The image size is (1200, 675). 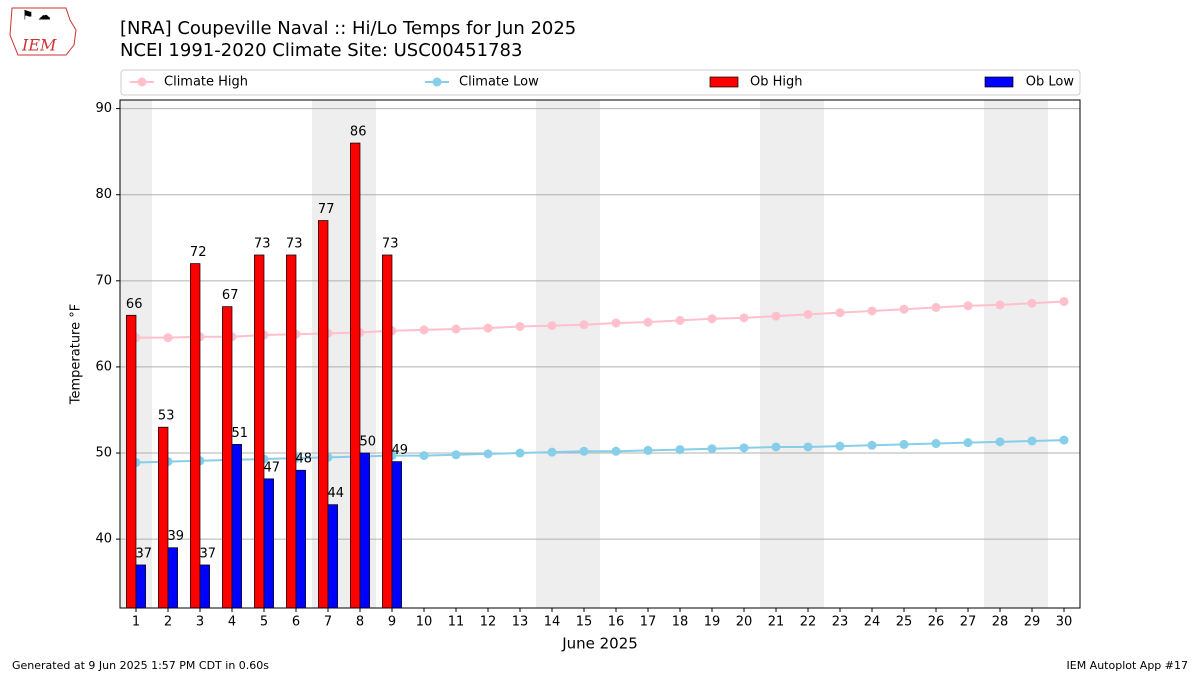 I want to click on x-tick-label: 28, so click(x=1000, y=622).